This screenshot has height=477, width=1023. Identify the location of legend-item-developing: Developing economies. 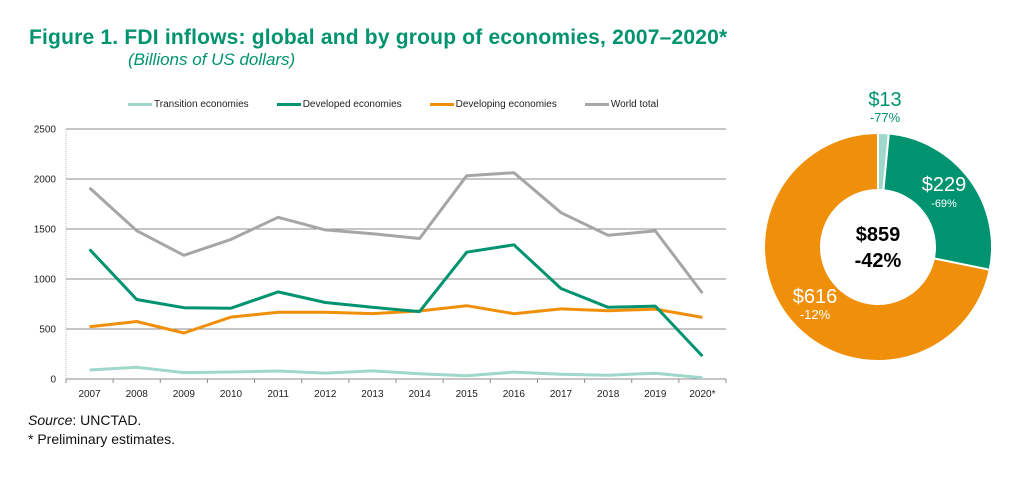
(493, 104).